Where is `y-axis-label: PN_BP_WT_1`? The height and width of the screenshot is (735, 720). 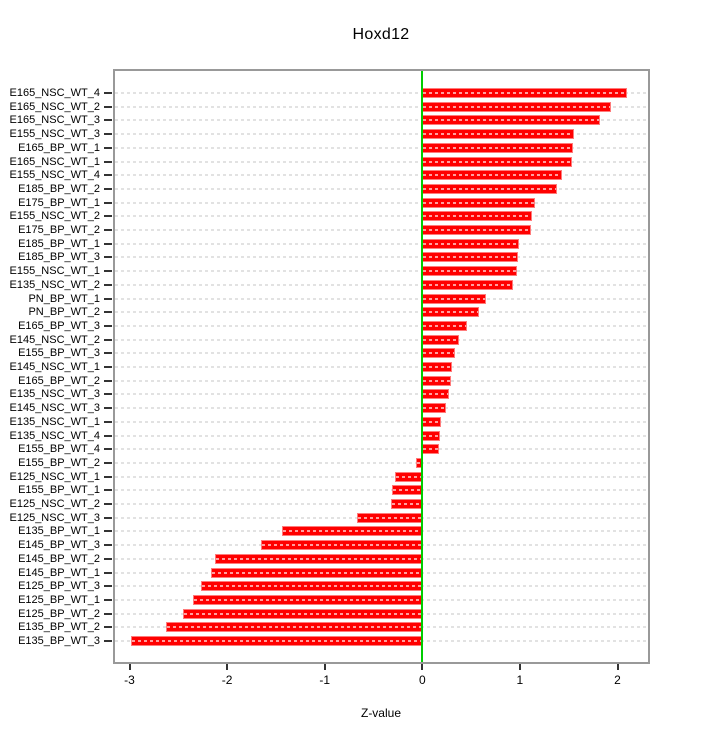
y-axis-label: PN_BP_WT_1 is located at coordinates (64, 298).